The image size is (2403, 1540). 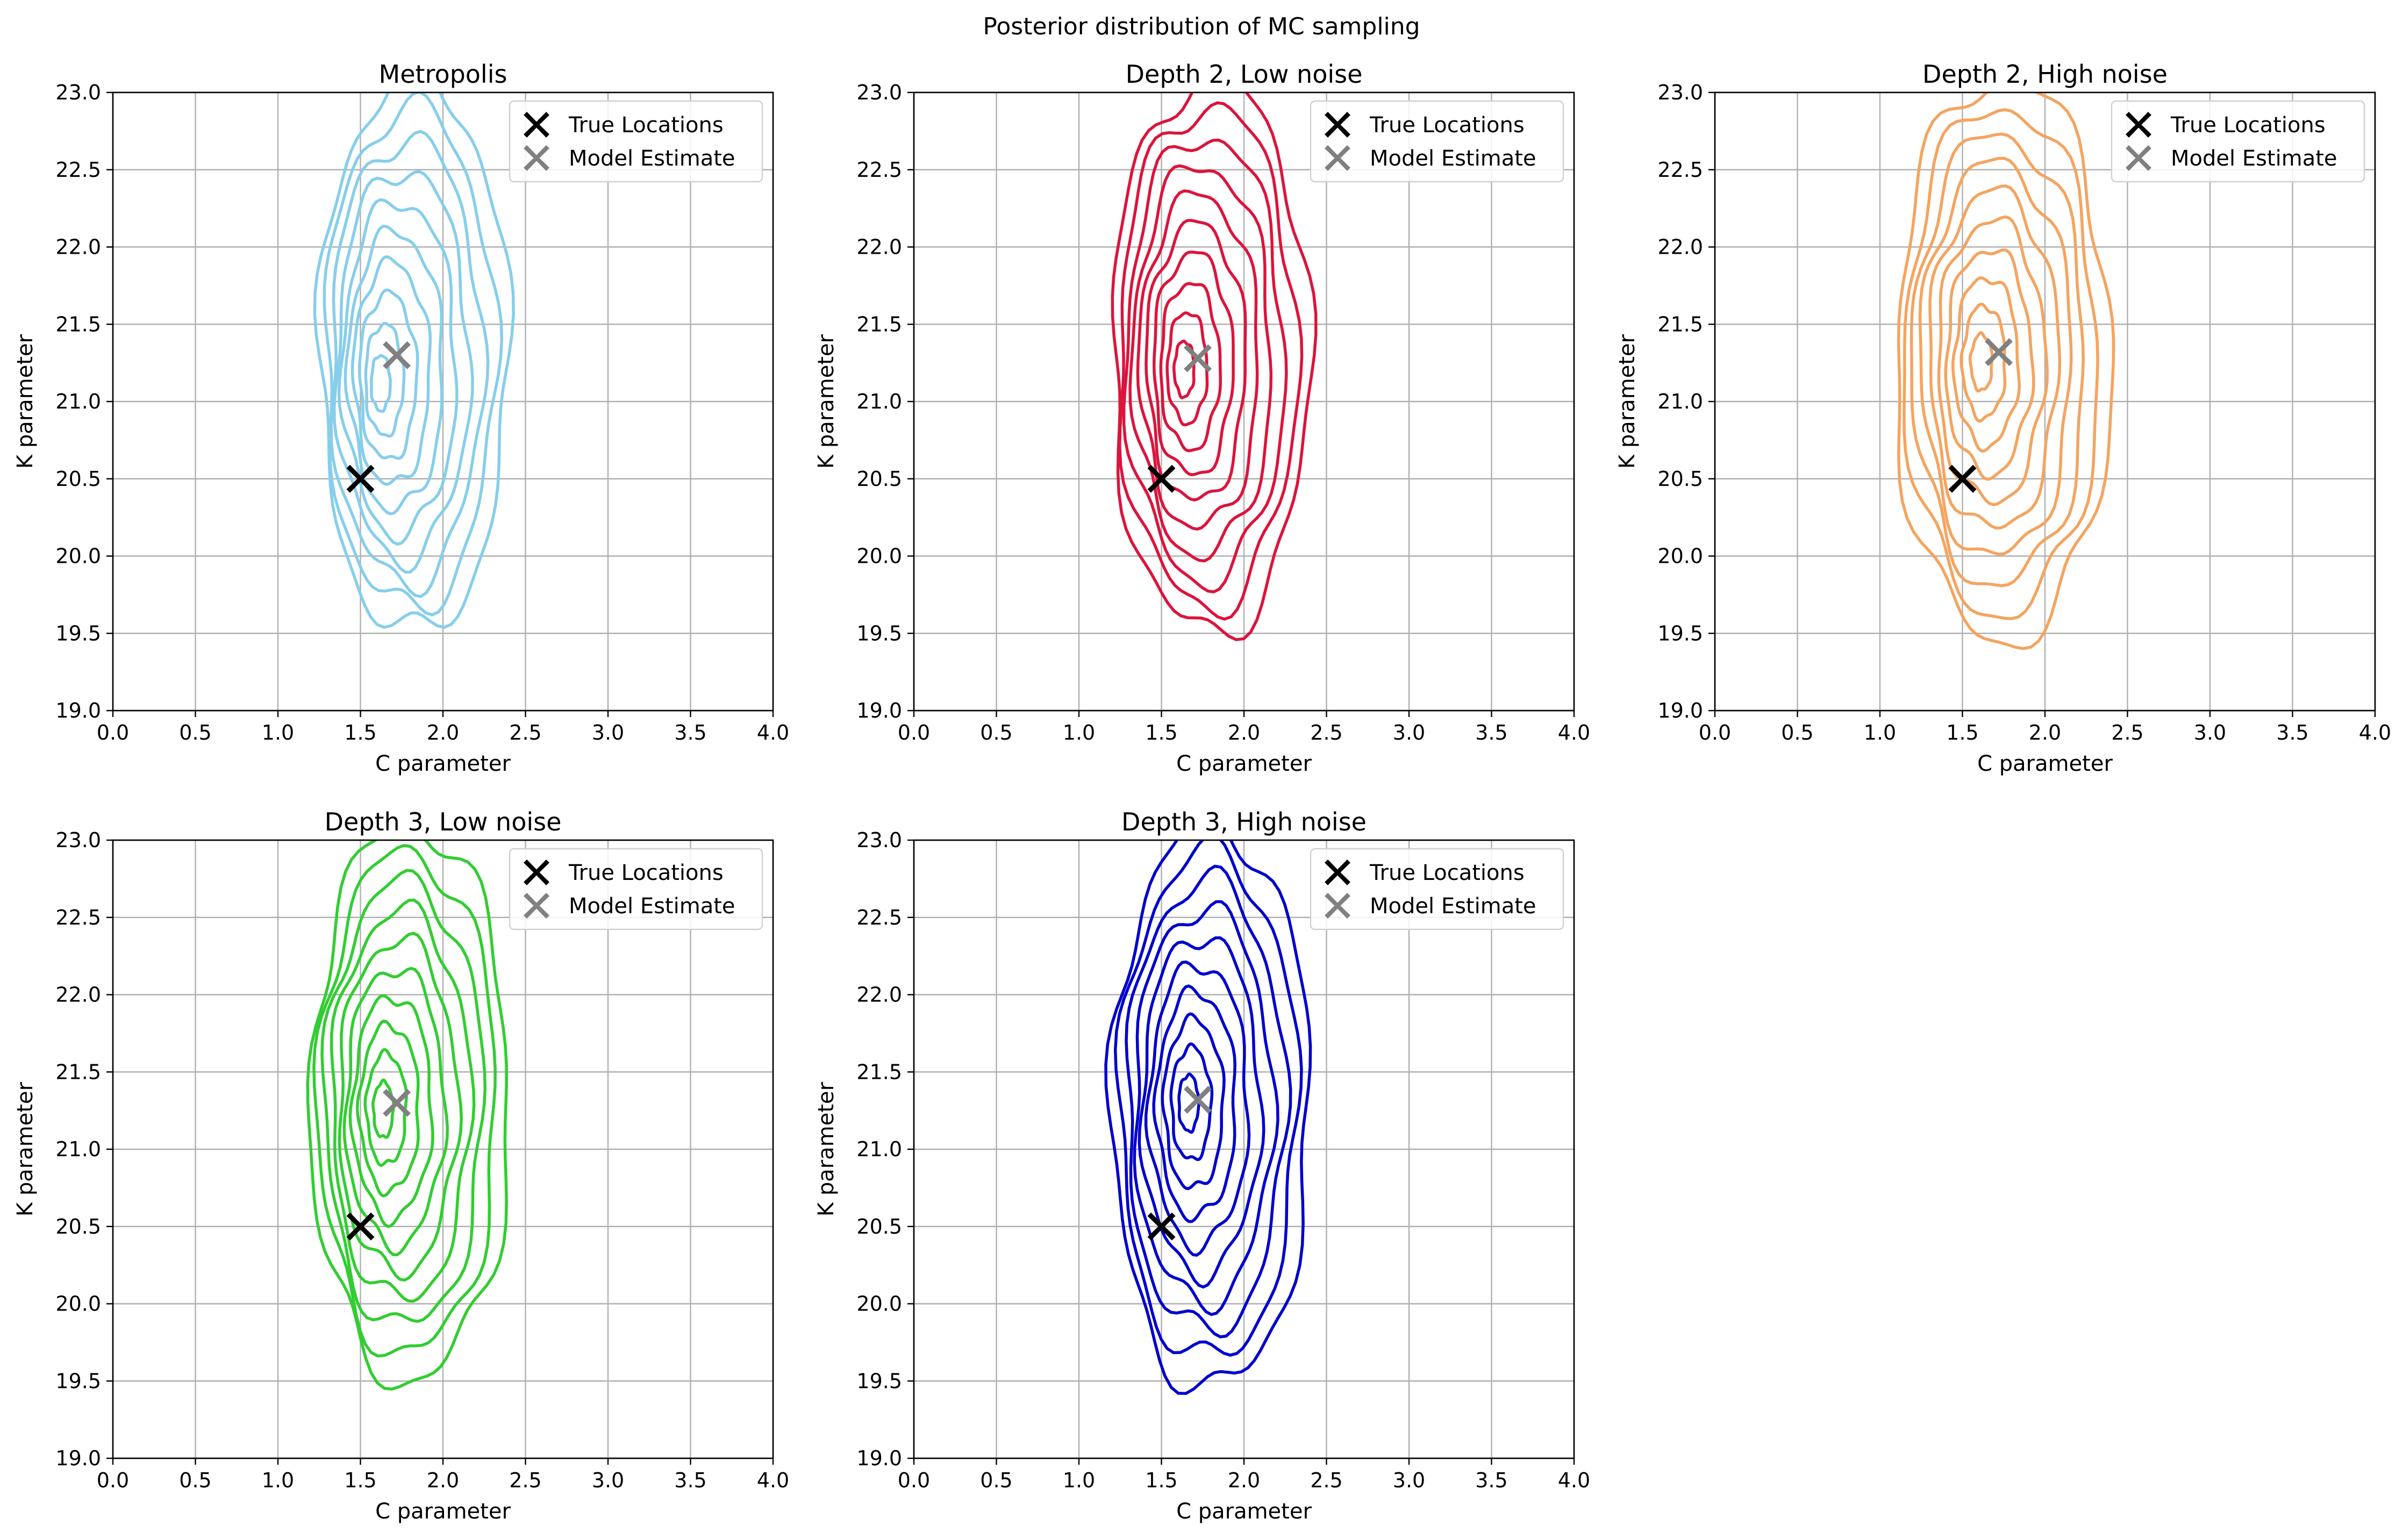 What do you see at coordinates (1453, 906) in the screenshot?
I see `legend-entry-label: Model Estimate` at bounding box center [1453, 906].